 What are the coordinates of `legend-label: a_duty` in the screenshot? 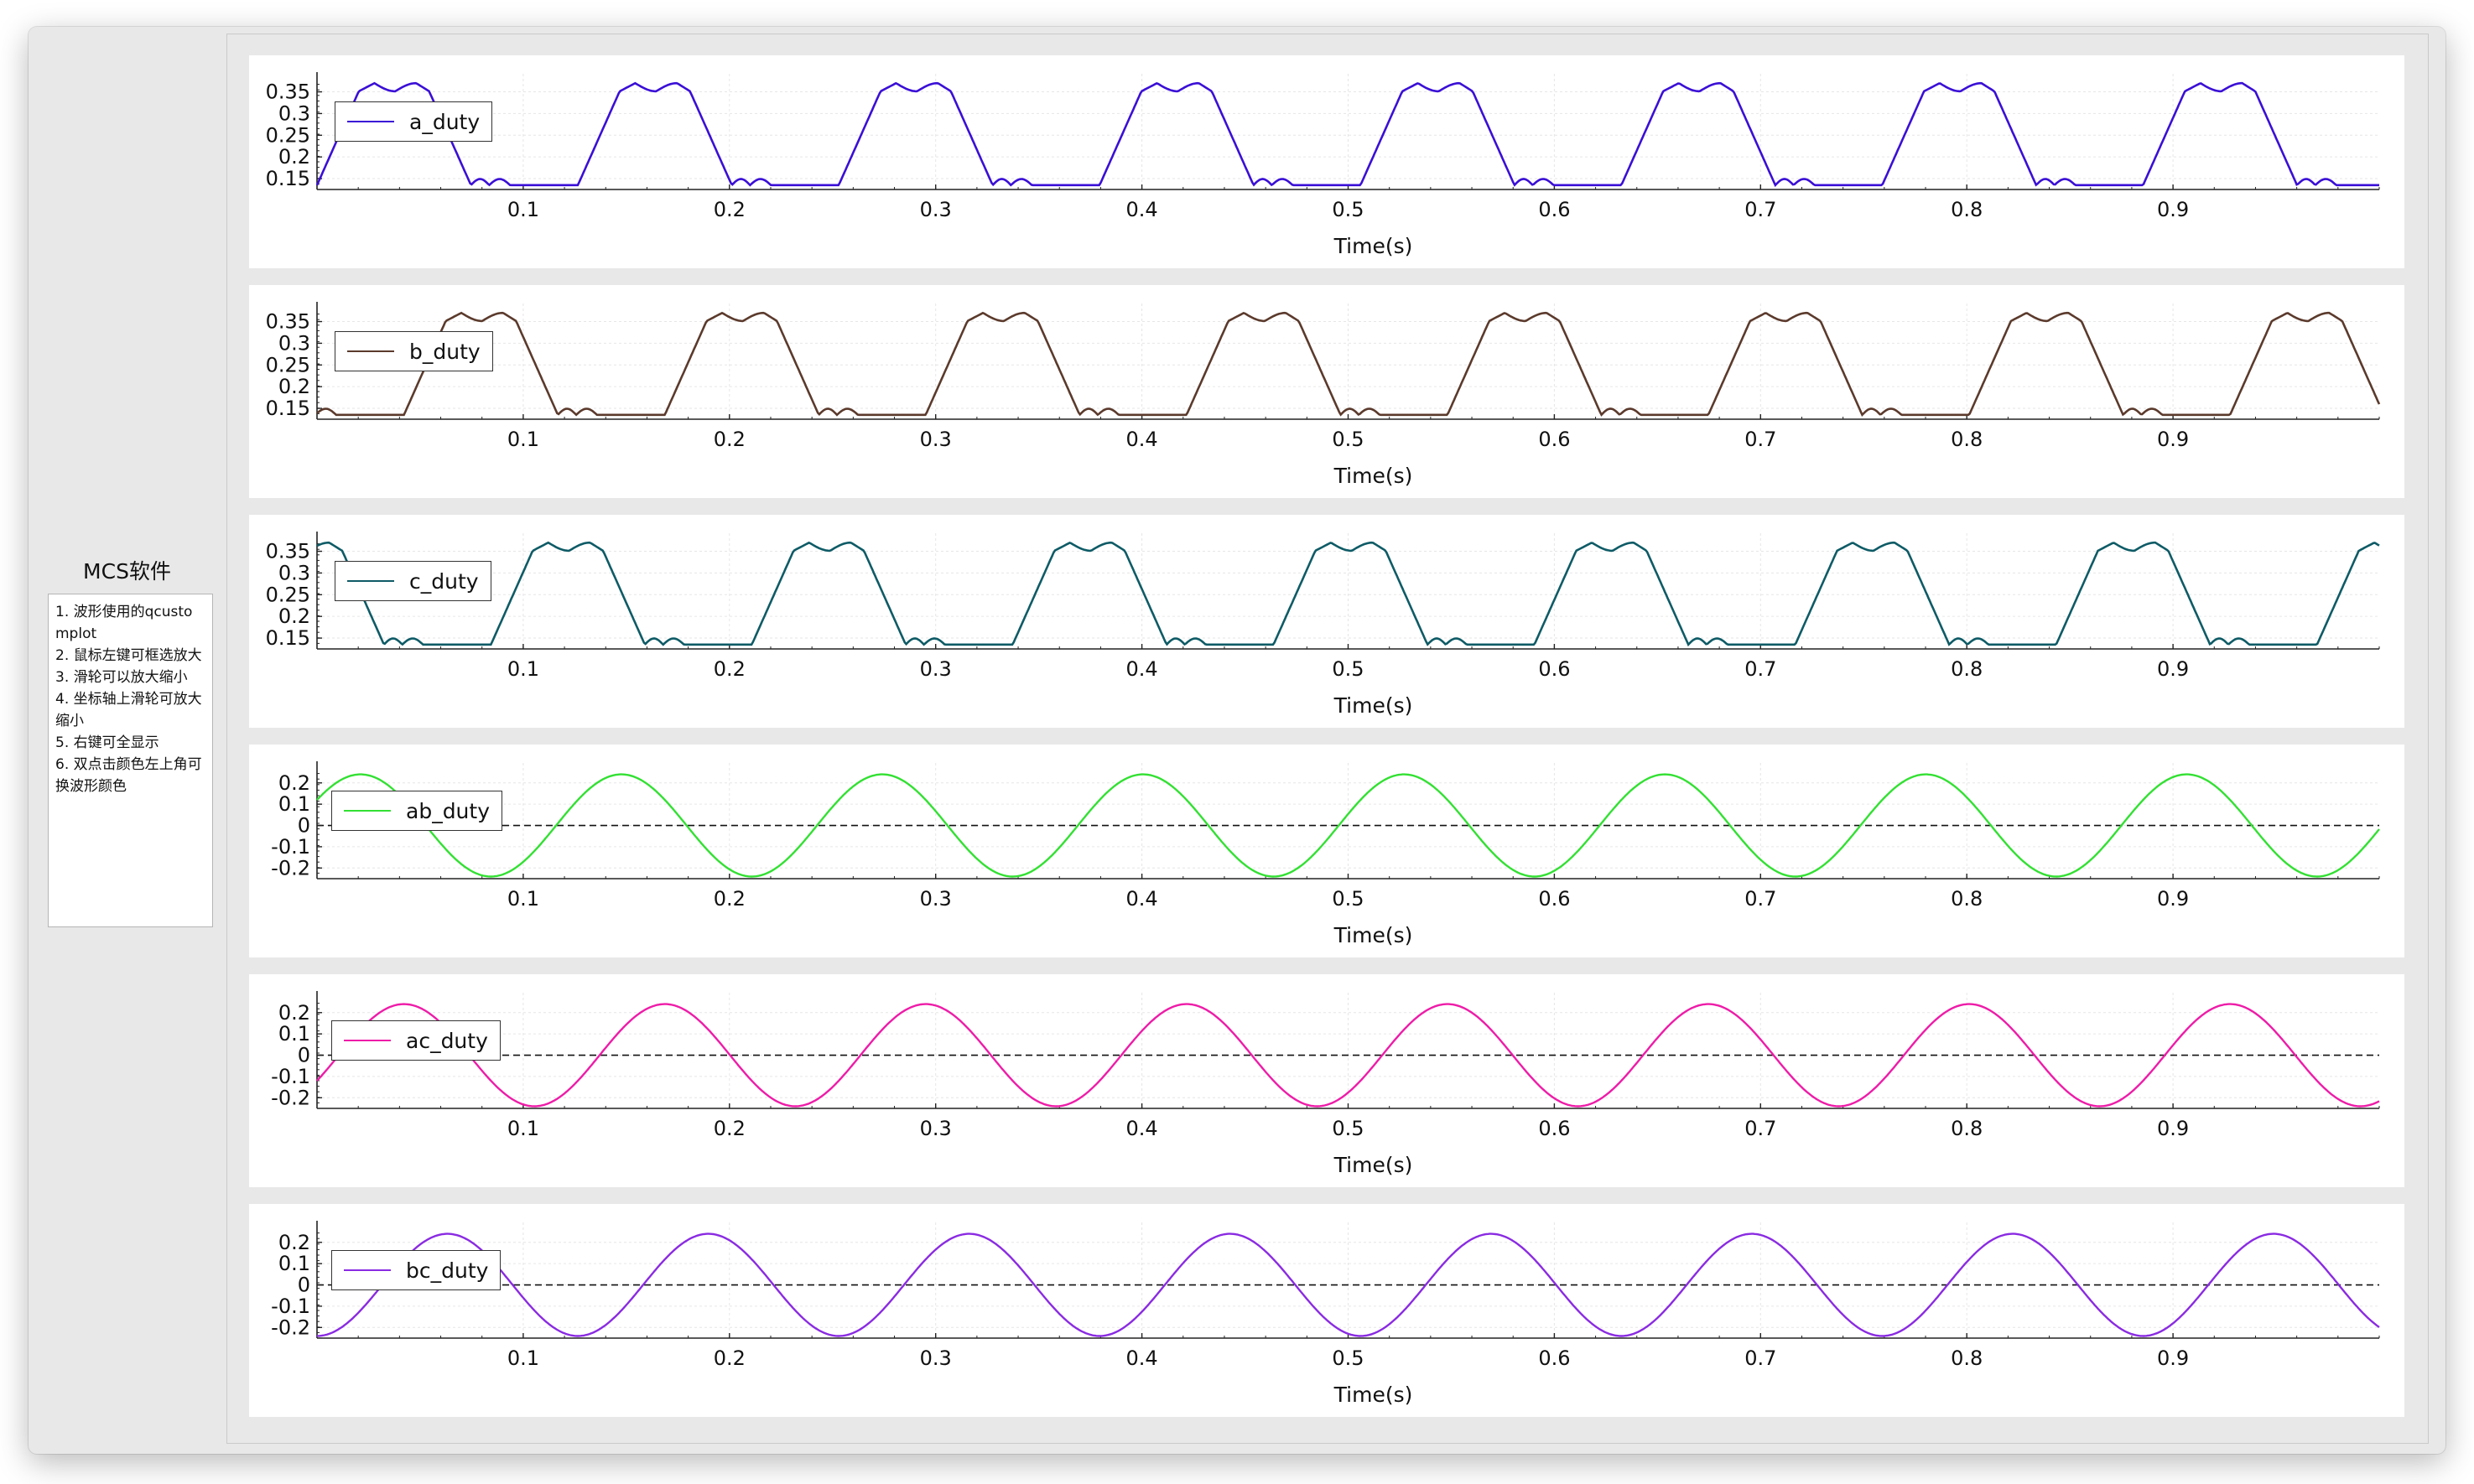 It's located at (445, 121).